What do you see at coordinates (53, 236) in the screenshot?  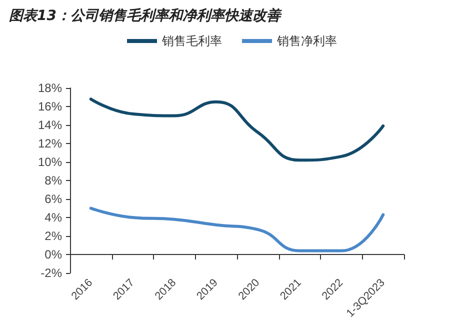 I see `y-tick-label: 2%` at bounding box center [53, 236].